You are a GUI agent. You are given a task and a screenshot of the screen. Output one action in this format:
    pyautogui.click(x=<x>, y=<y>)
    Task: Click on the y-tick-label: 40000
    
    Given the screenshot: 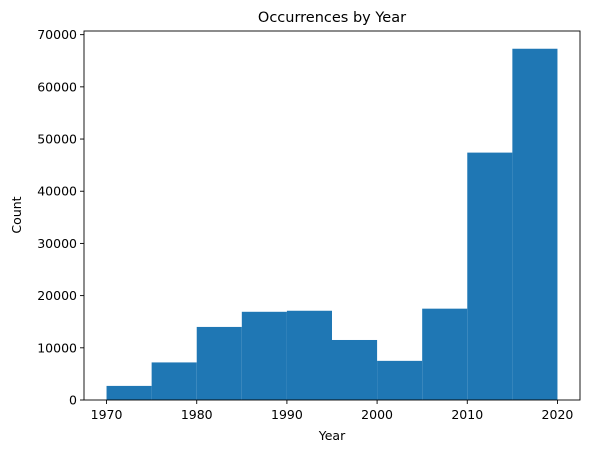 What is the action you would take?
    pyautogui.click(x=57, y=191)
    